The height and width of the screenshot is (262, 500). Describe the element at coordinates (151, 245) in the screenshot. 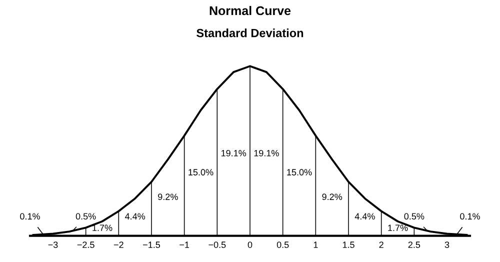

I see `x-tick-label: −1.5` at that location.